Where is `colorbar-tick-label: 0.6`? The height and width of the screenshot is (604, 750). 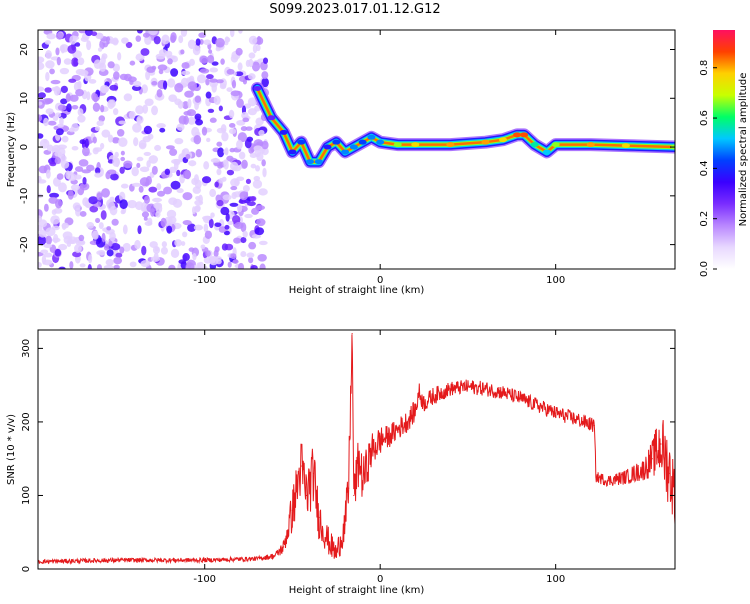
colorbar-tick-label: 0.6 is located at coordinates (704, 118).